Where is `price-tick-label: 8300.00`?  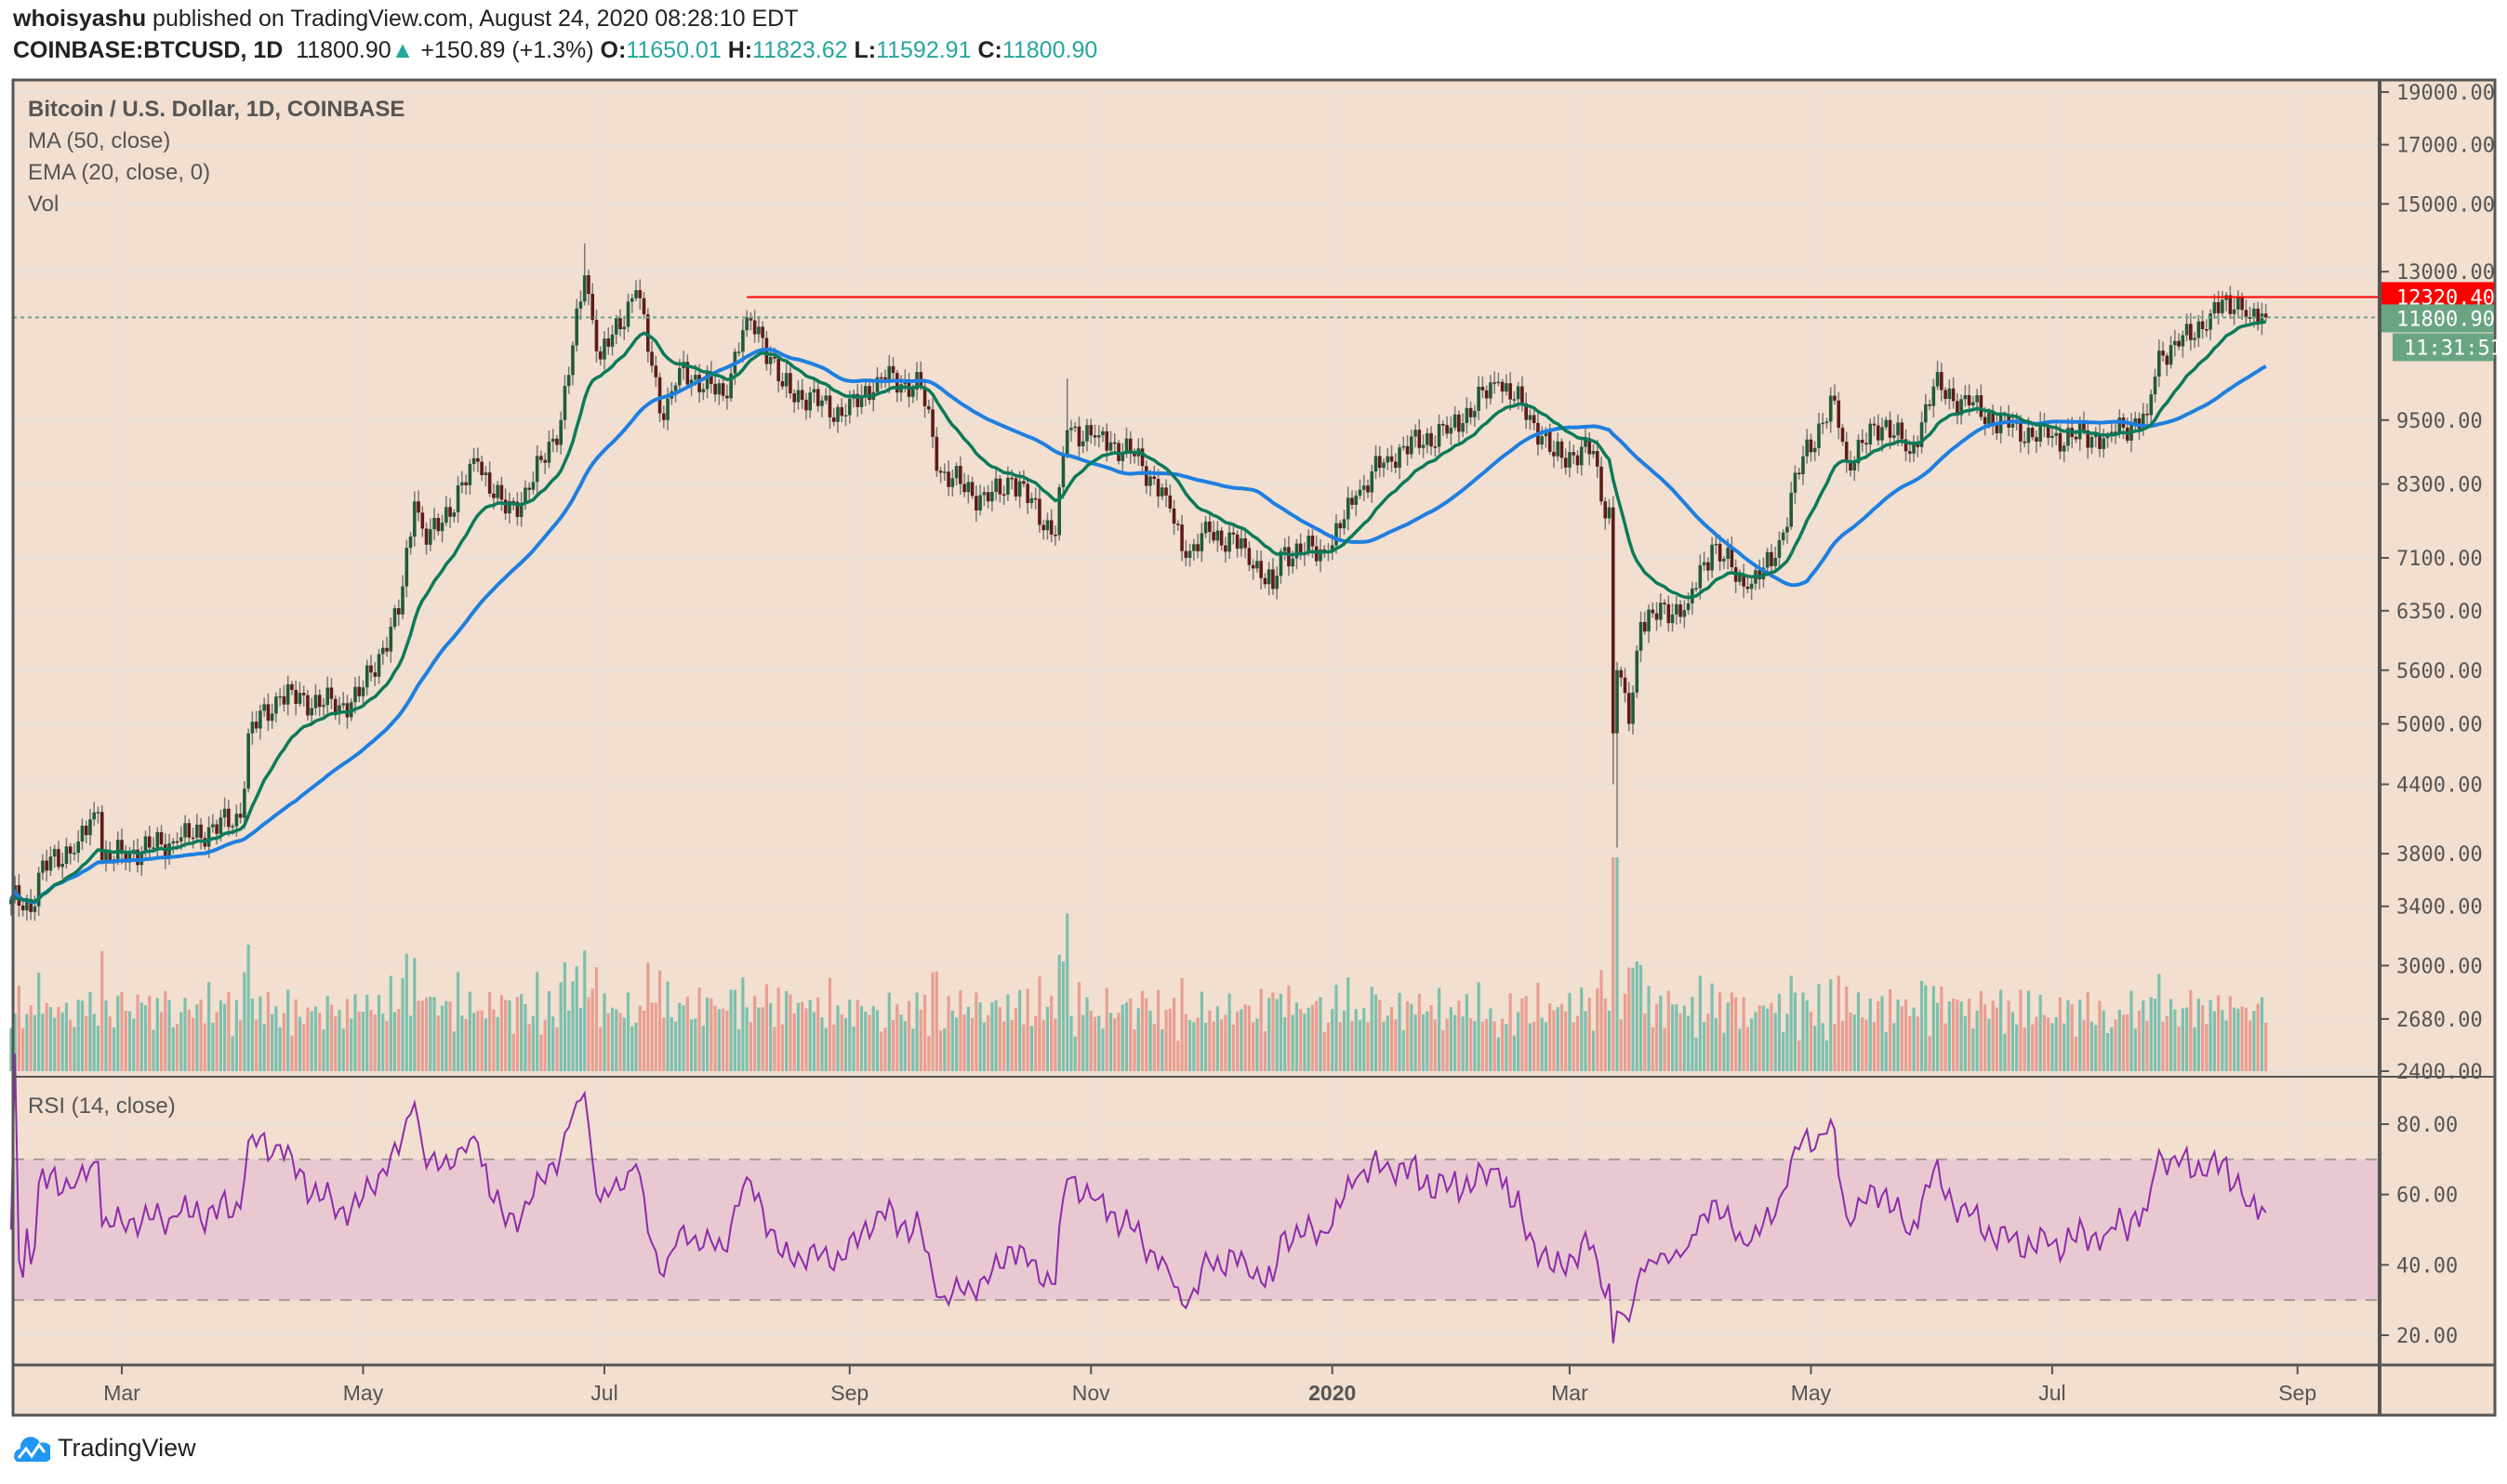 price-tick-label: 8300.00 is located at coordinates (2439, 485).